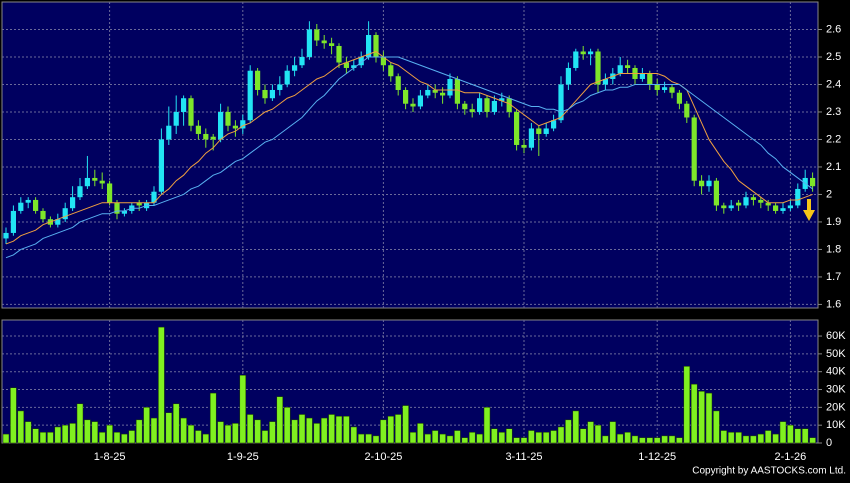 This screenshot has width=850, height=483. I want to click on y-tick-label: 2.5, so click(833, 57).